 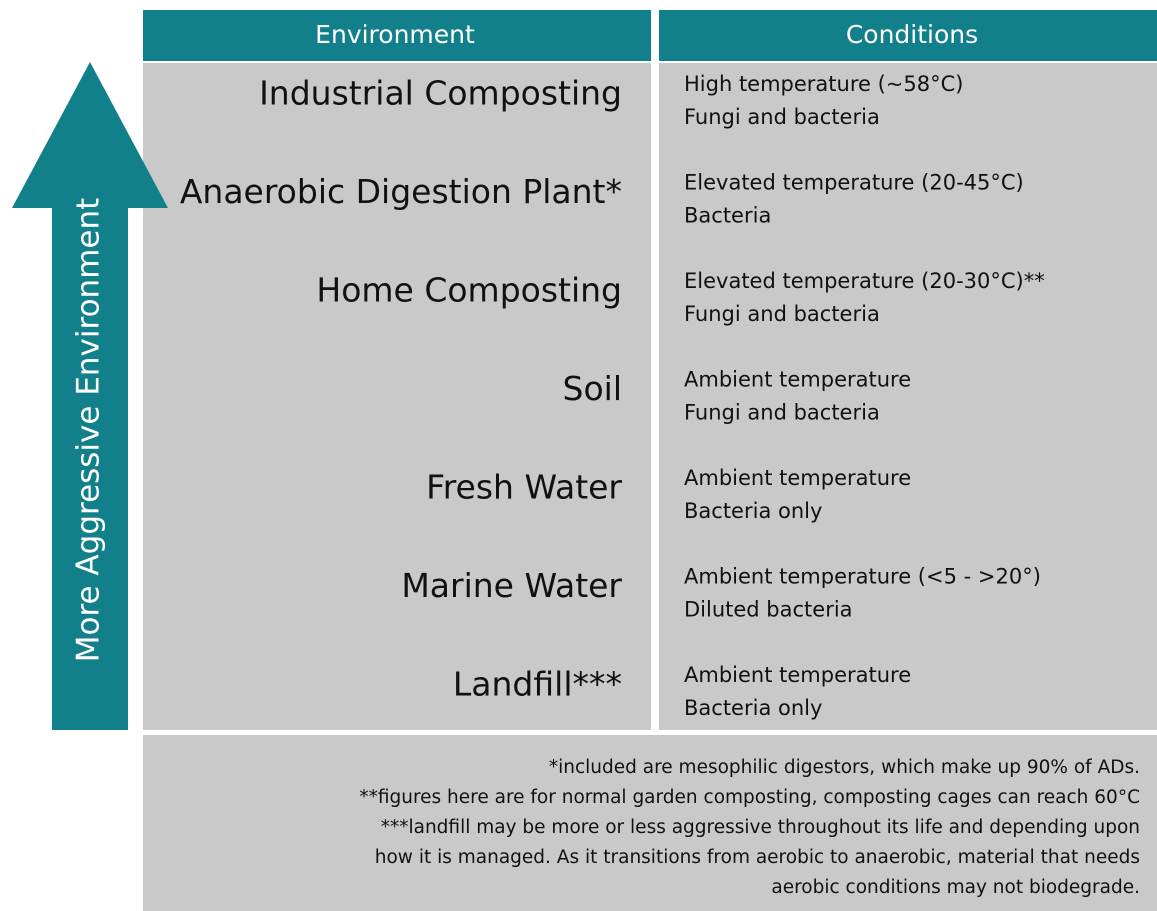 What do you see at coordinates (89, 430) in the screenshot?
I see `arrow-label: More Aggressive Environment` at bounding box center [89, 430].